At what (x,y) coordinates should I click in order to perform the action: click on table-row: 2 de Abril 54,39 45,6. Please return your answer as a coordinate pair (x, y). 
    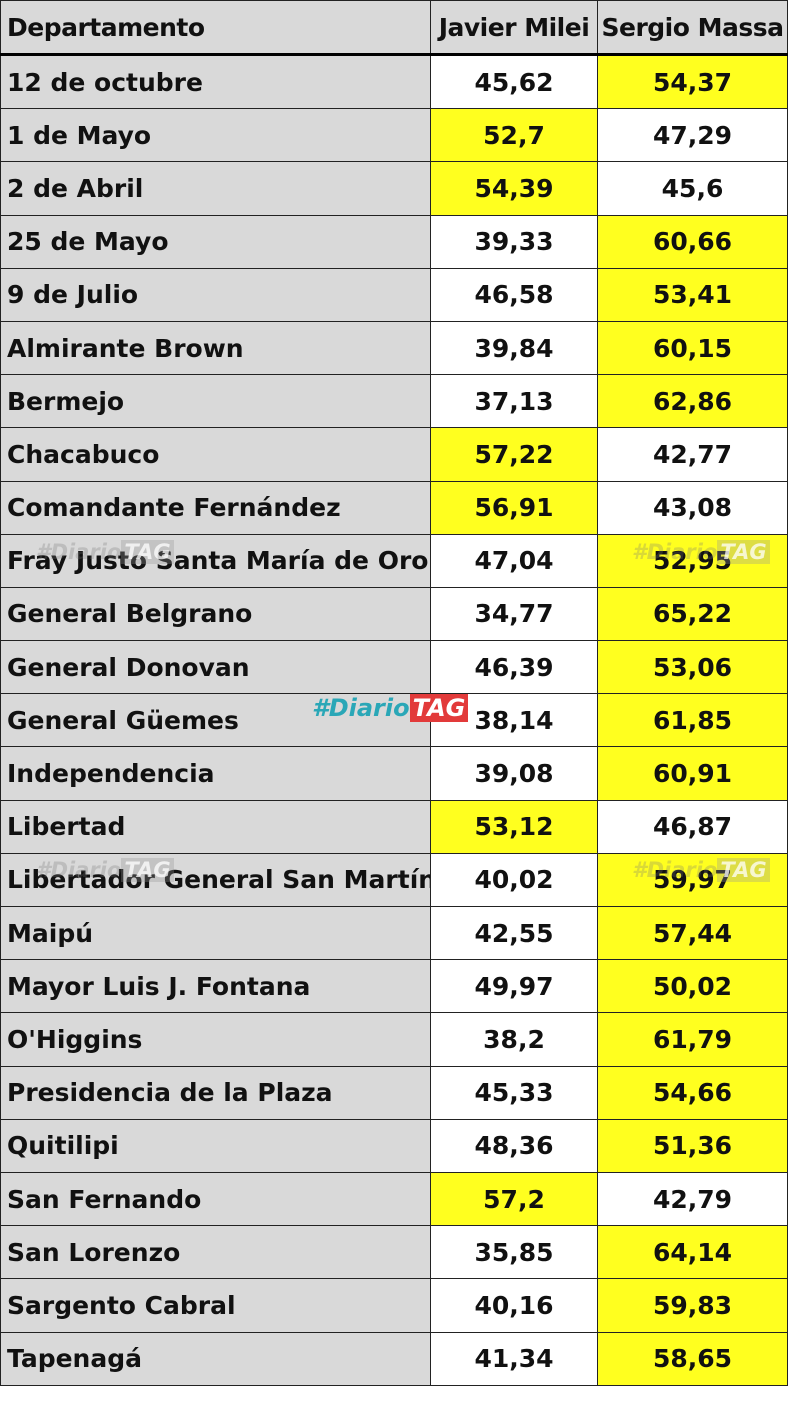
    Looking at the image, I should click on (394, 188).